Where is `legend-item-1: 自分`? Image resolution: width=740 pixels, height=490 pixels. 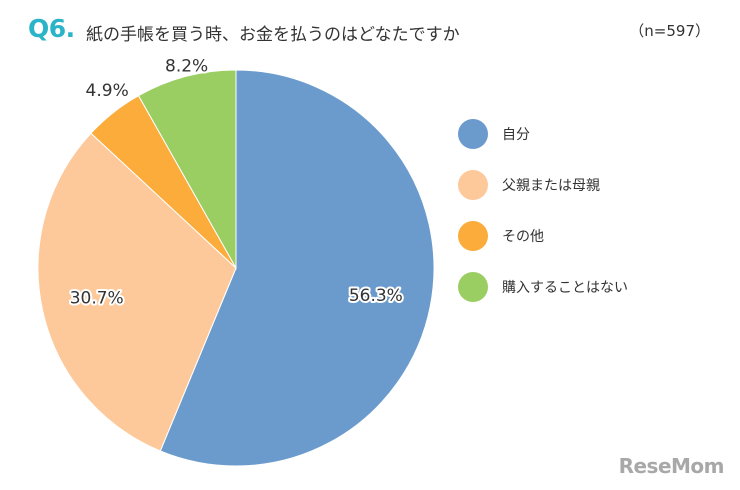
legend-item-1: 自分 is located at coordinates (588, 133).